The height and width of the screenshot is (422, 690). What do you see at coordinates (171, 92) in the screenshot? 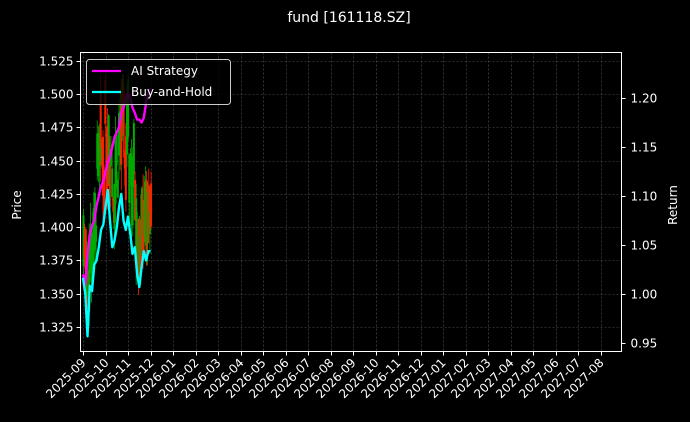
I see `legend-label-buy-and-hold: Buy-and-Hold` at bounding box center [171, 92].